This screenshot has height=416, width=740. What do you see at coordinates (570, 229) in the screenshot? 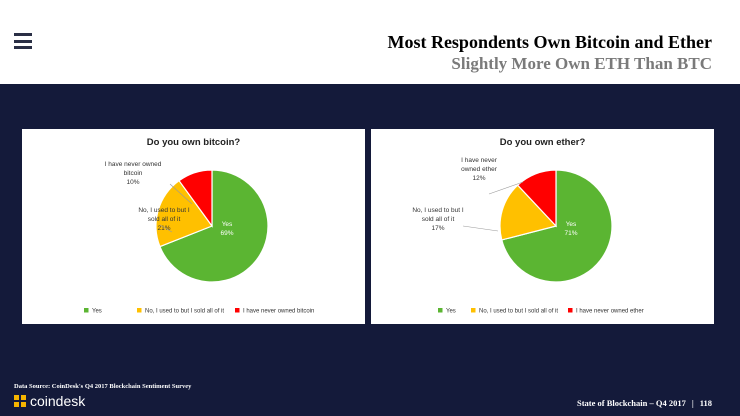
I see `slice-data-label: Yes 71%` at bounding box center [570, 229].